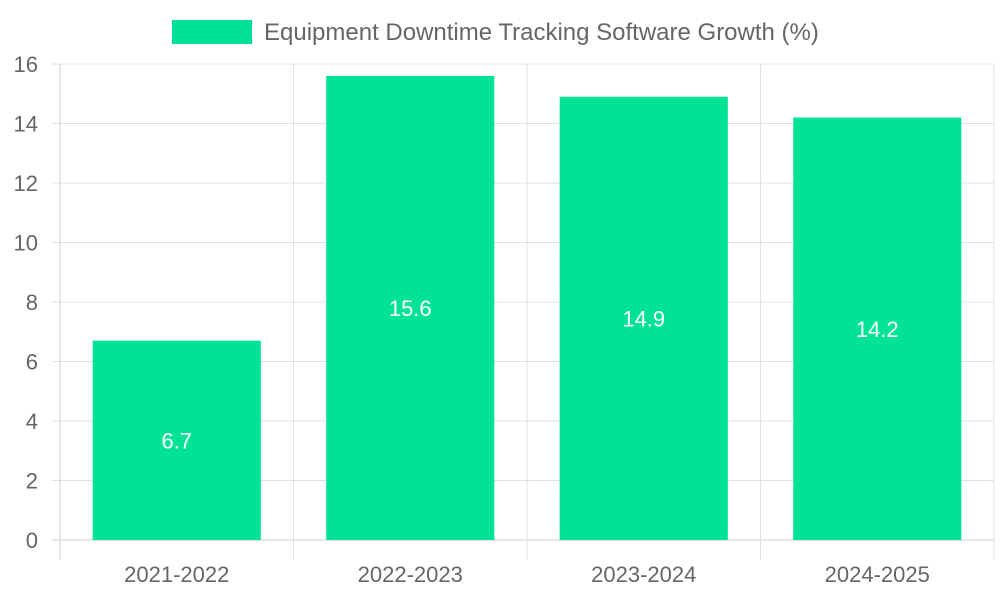 The width and height of the screenshot is (1000, 600). I want to click on bar-2022-2023, so click(410, 308).